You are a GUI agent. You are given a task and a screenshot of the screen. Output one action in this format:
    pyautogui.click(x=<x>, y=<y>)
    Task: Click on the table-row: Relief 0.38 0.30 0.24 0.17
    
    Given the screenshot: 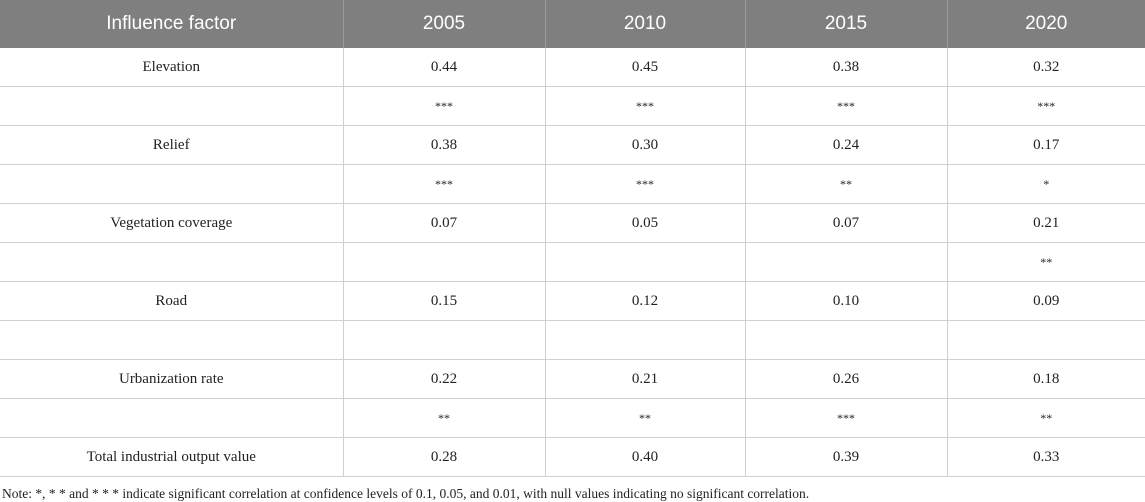 What is the action you would take?
    pyautogui.click(x=572, y=145)
    